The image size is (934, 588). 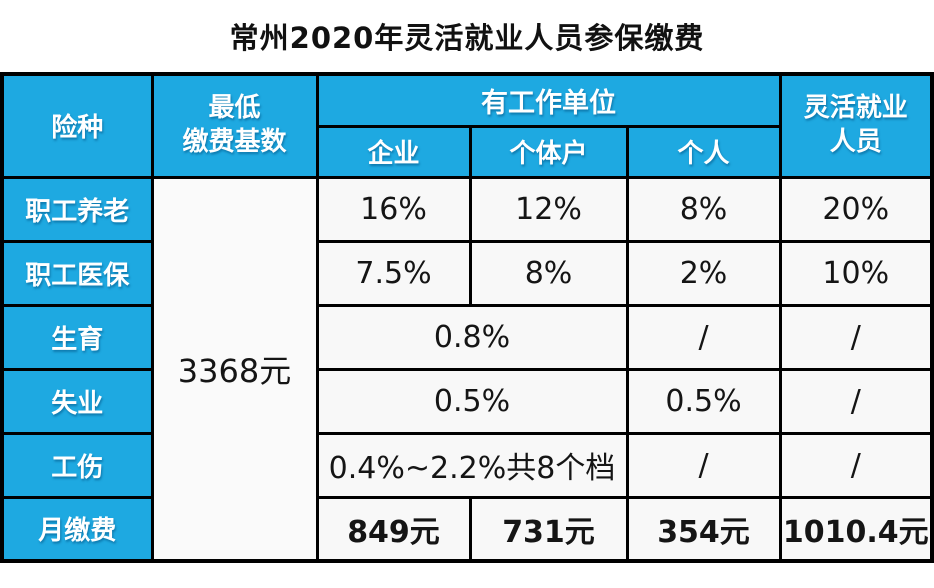 What do you see at coordinates (234, 107) in the screenshot?
I see `header-min-base-line1: 最低` at bounding box center [234, 107].